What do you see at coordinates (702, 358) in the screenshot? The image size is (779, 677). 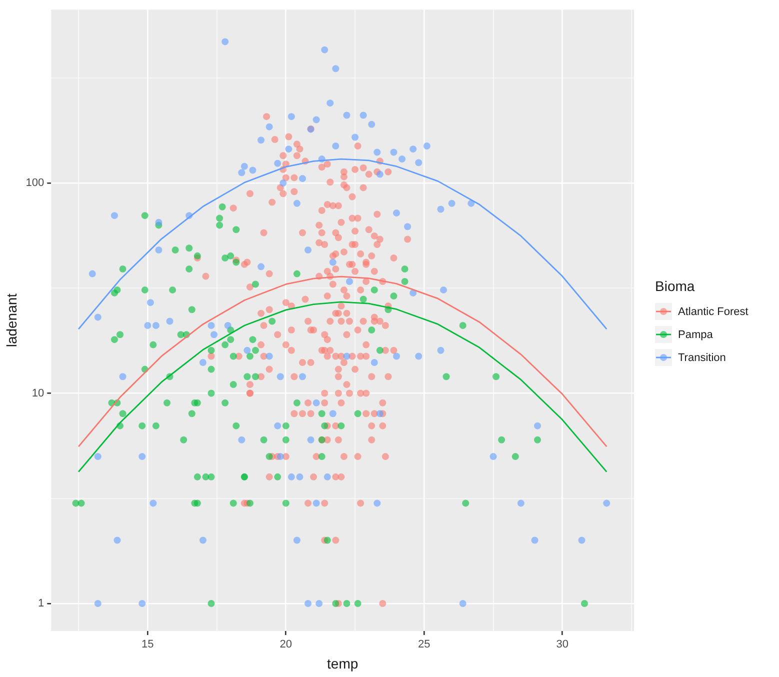 I see `legend-label: Transition` at bounding box center [702, 358].